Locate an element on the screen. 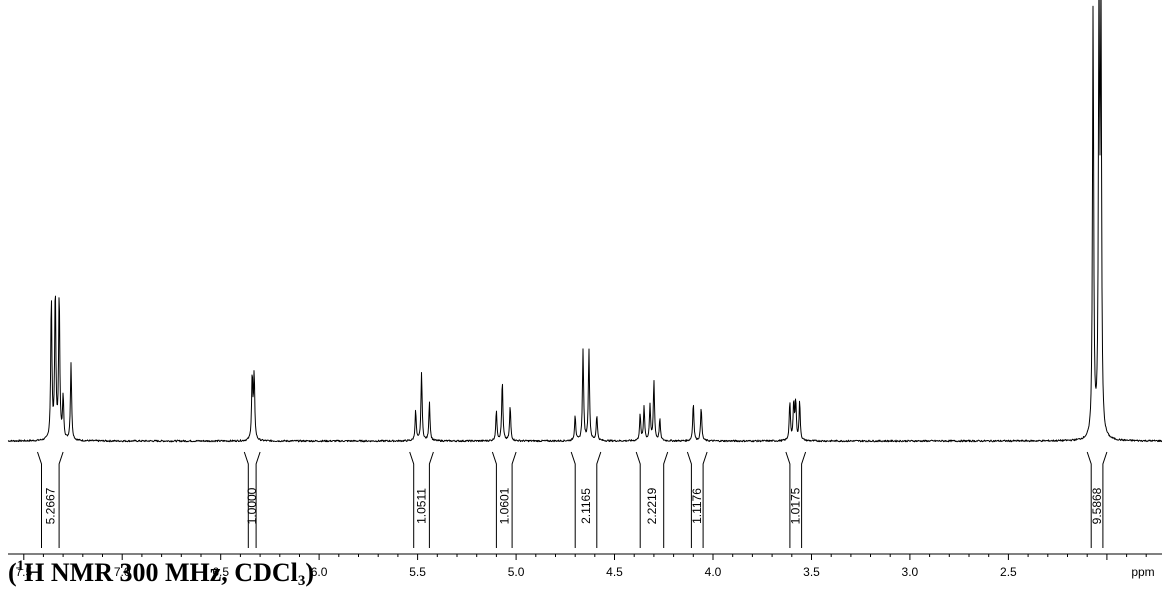  integral-label: 1.0175 is located at coordinates (796, 505).